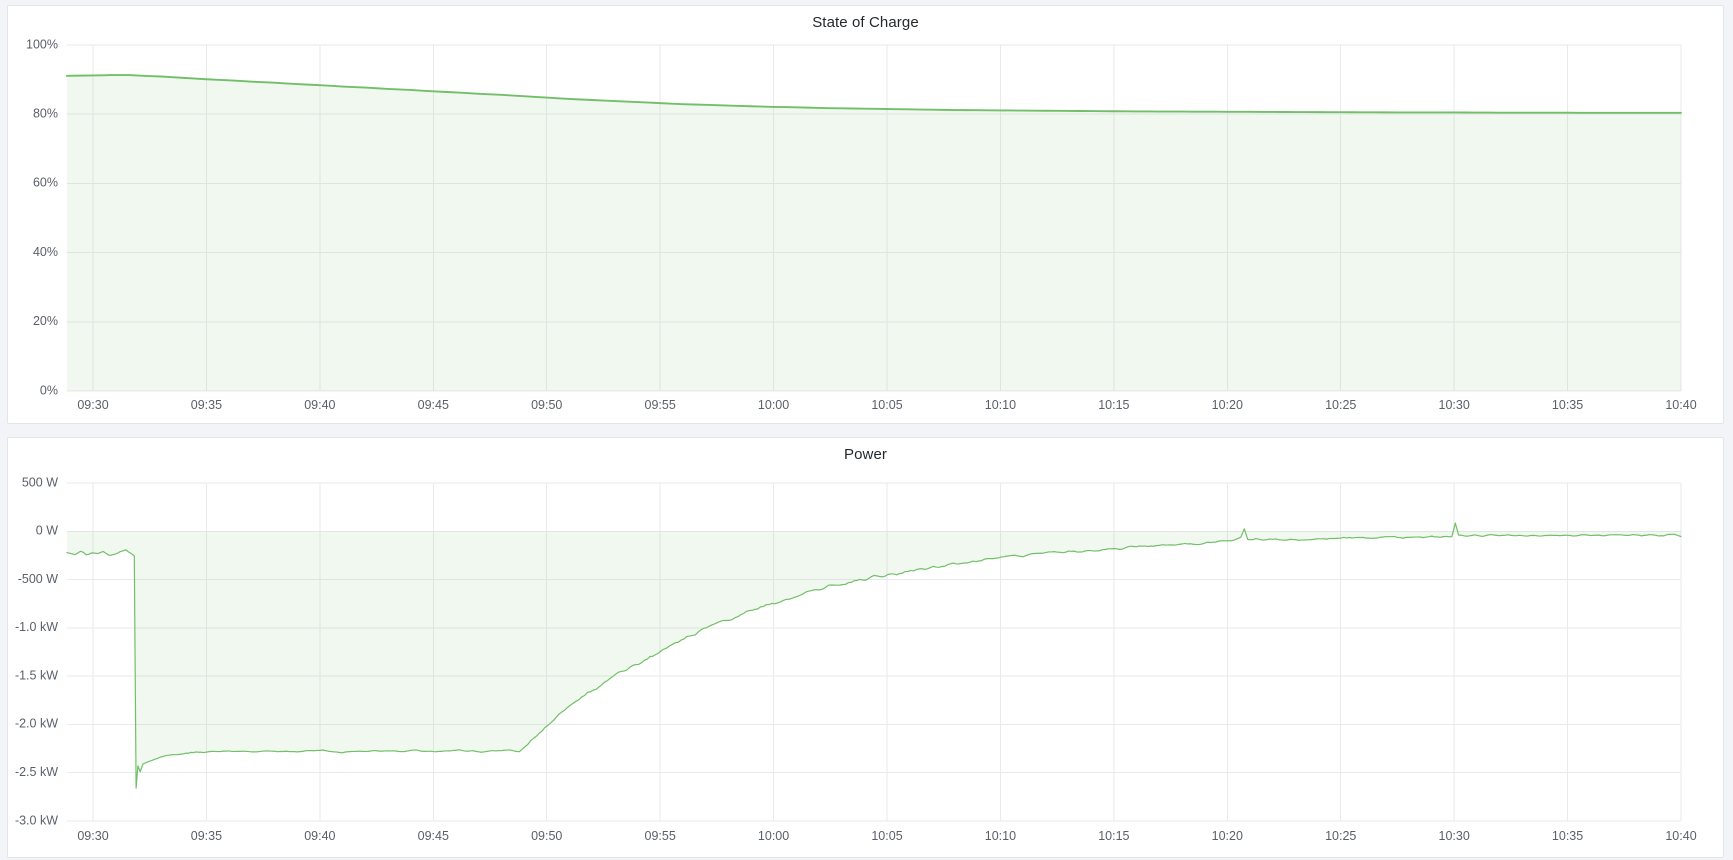 The width and height of the screenshot is (1733, 860). Describe the element at coordinates (40, 482) in the screenshot. I see `y-tick-label: 500 W` at that location.